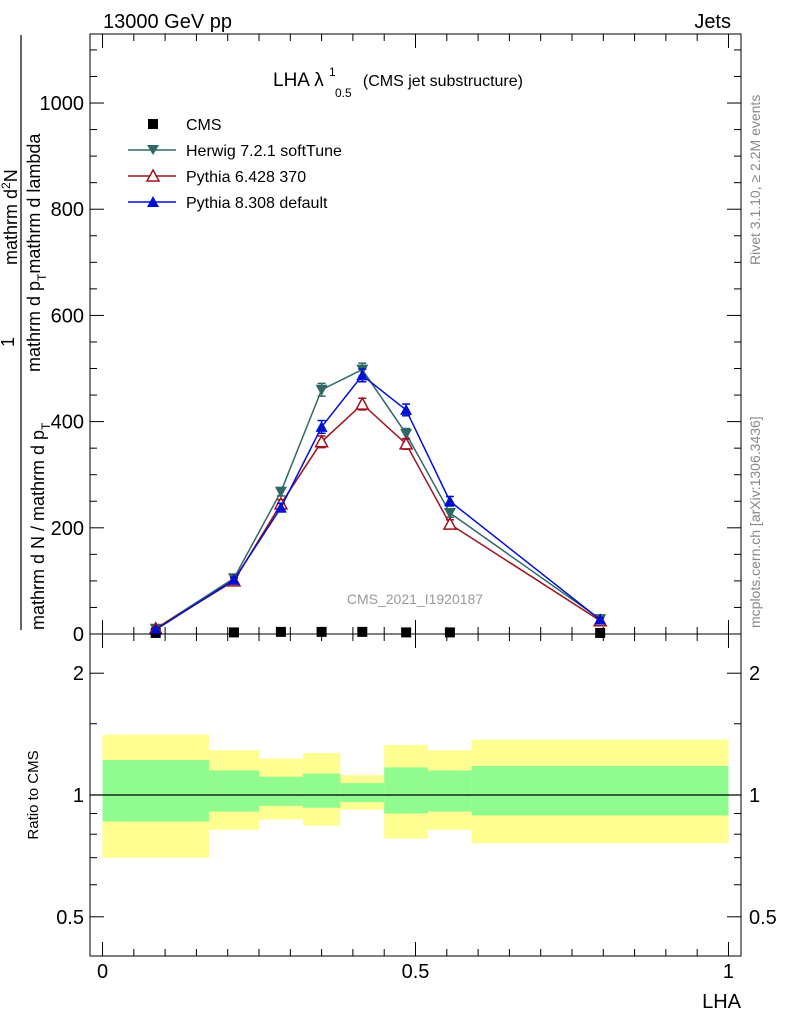  What do you see at coordinates (153, 201) in the screenshot?
I see `legend-marker-pythia8` at bounding box center [153, 201].